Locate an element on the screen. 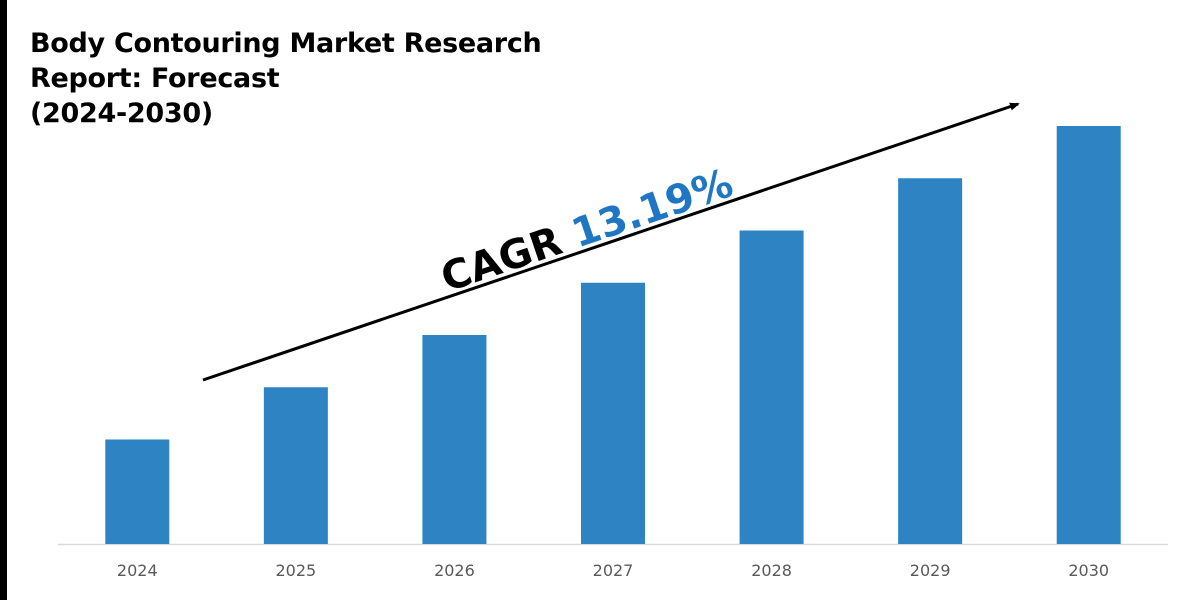  title-line: Report: Forecast is located at coordinates (155, 78).